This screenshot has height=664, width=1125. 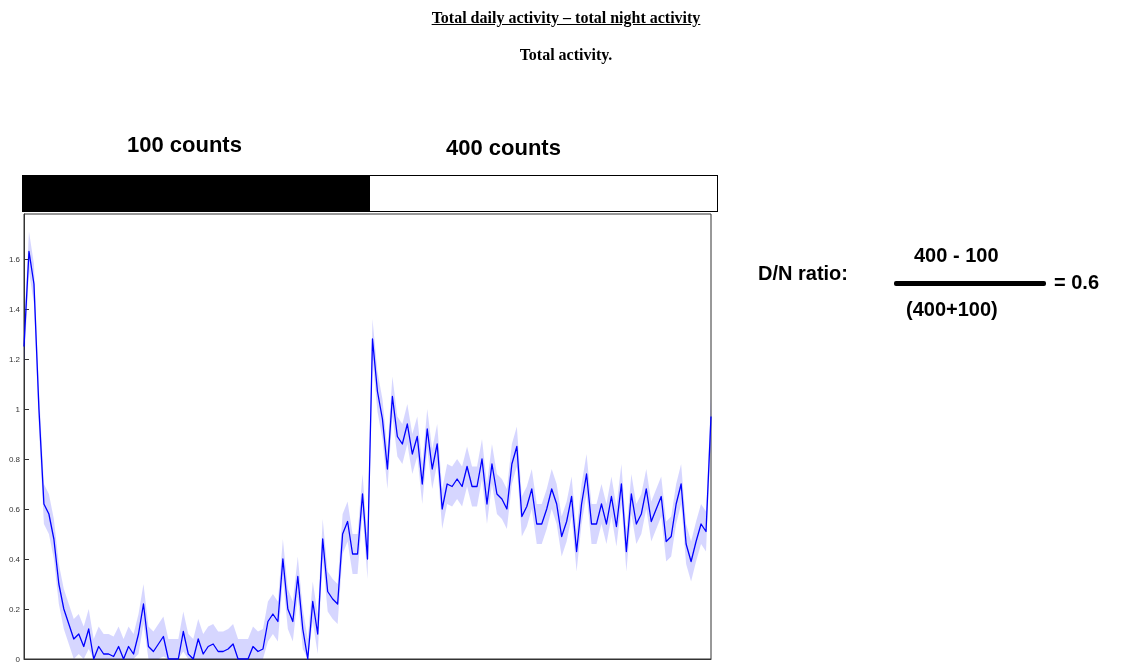 I want to click on y-tick-label: 1.2, so click(x=14, y=359).